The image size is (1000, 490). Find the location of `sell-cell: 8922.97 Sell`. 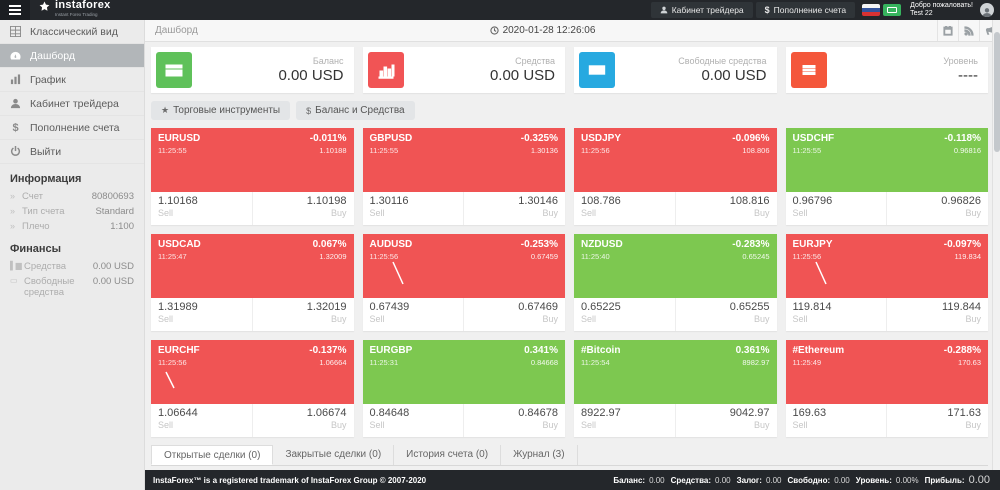

sell-cell: 8922.97 Sell is located at coordinates (625, 420).